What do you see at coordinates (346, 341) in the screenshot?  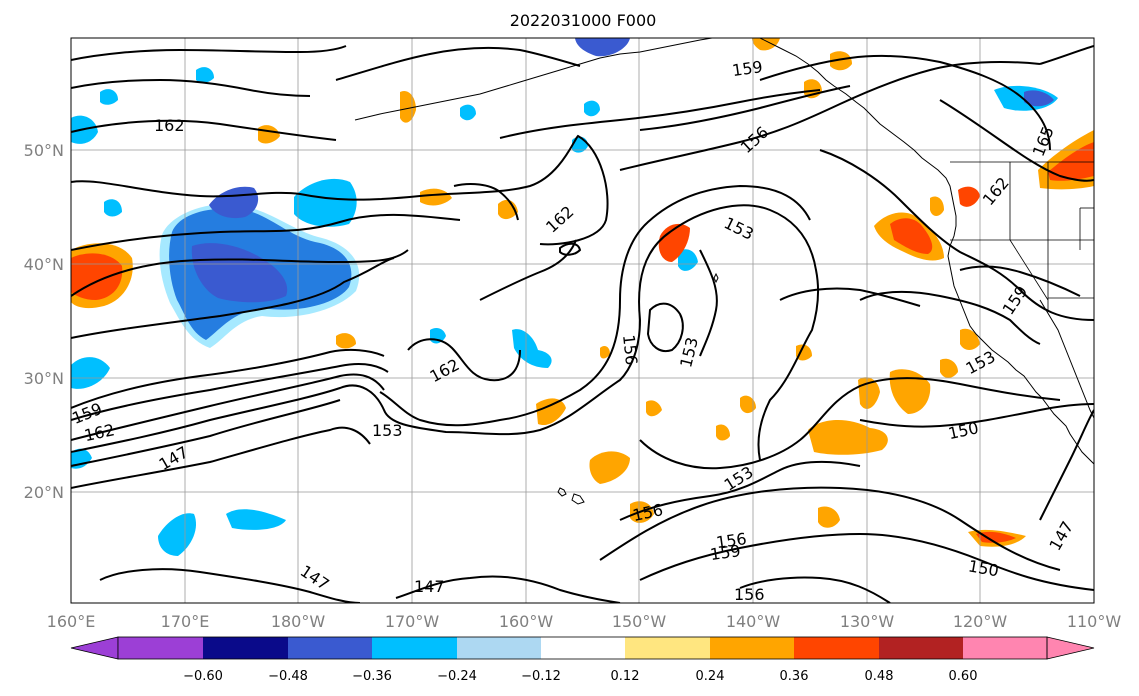 I see `positive-region-south-west` at bounding box center [346, 341].